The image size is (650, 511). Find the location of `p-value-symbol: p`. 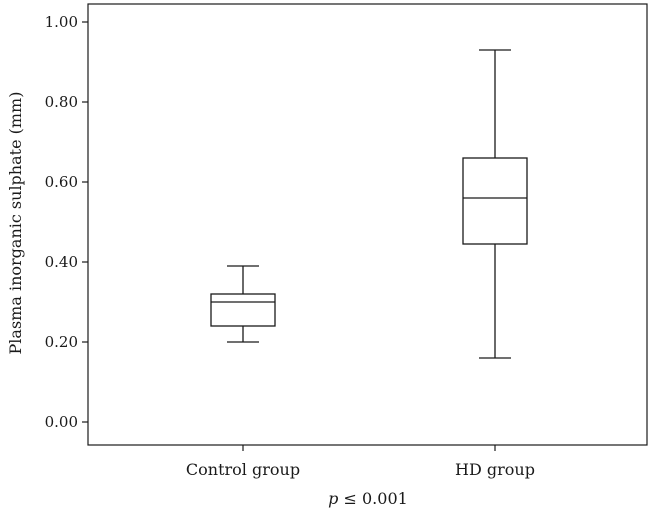

p-value-symbol: p is located at coordinates (333, 498).